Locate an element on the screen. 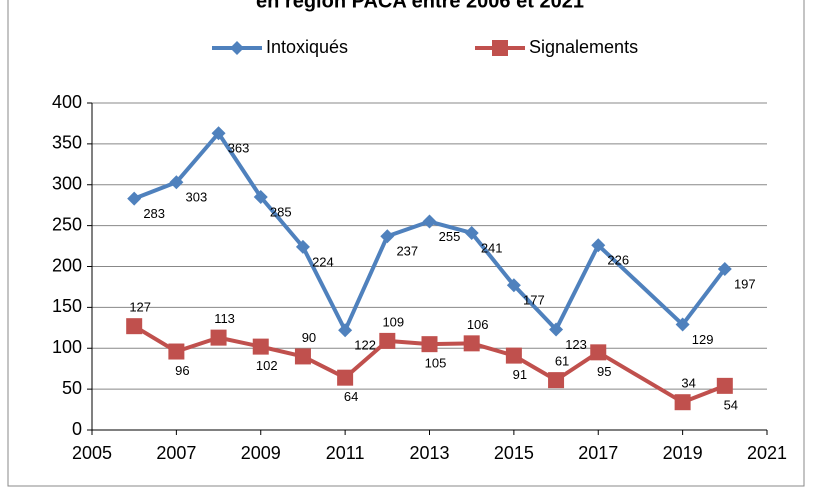  y-tick-label: 400 is located at coordinates (67, 102).